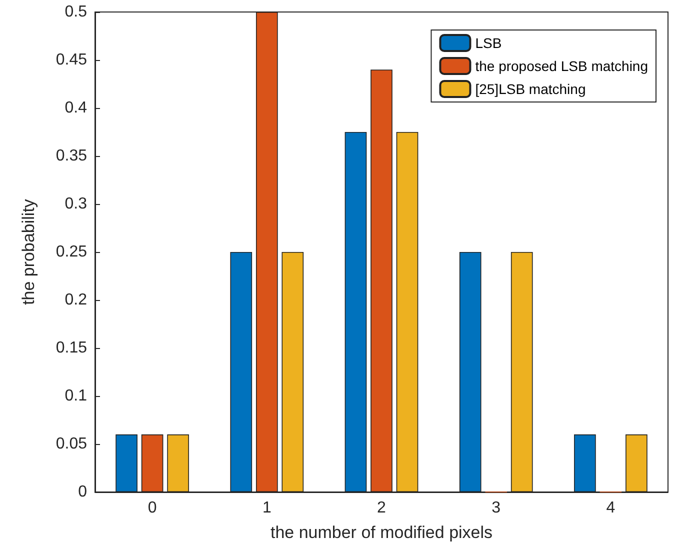 This screenshot has height=551, width=680. Describe the element at coordinates (76, 108) in the screenshot. I see `y-tick-label: 0.4` at that location.